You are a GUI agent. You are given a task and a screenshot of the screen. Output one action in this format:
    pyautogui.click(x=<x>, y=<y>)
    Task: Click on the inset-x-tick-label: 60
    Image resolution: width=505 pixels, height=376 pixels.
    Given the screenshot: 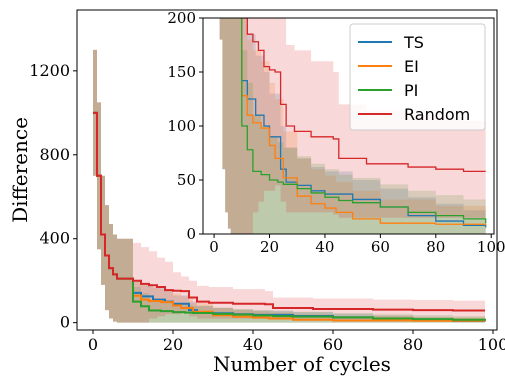 What is the action you would take?
    pyautogui.click(x=380, y=247)
    